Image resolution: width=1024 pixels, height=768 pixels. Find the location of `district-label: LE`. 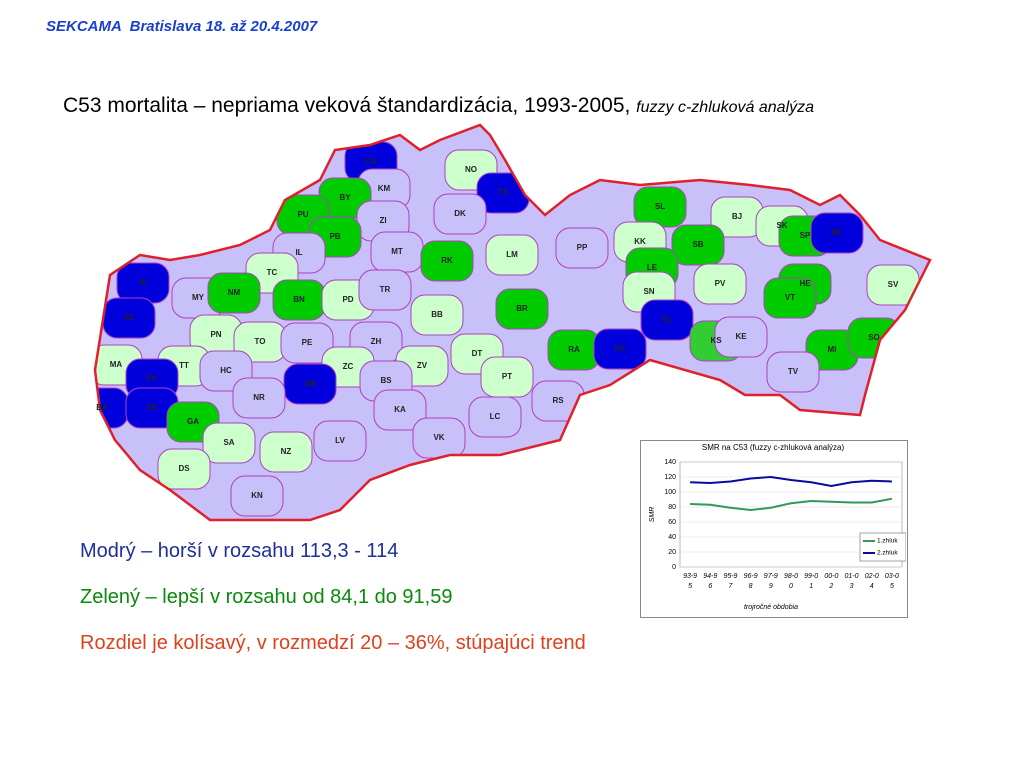

district-label: LE is located at coordinates (652, 267).